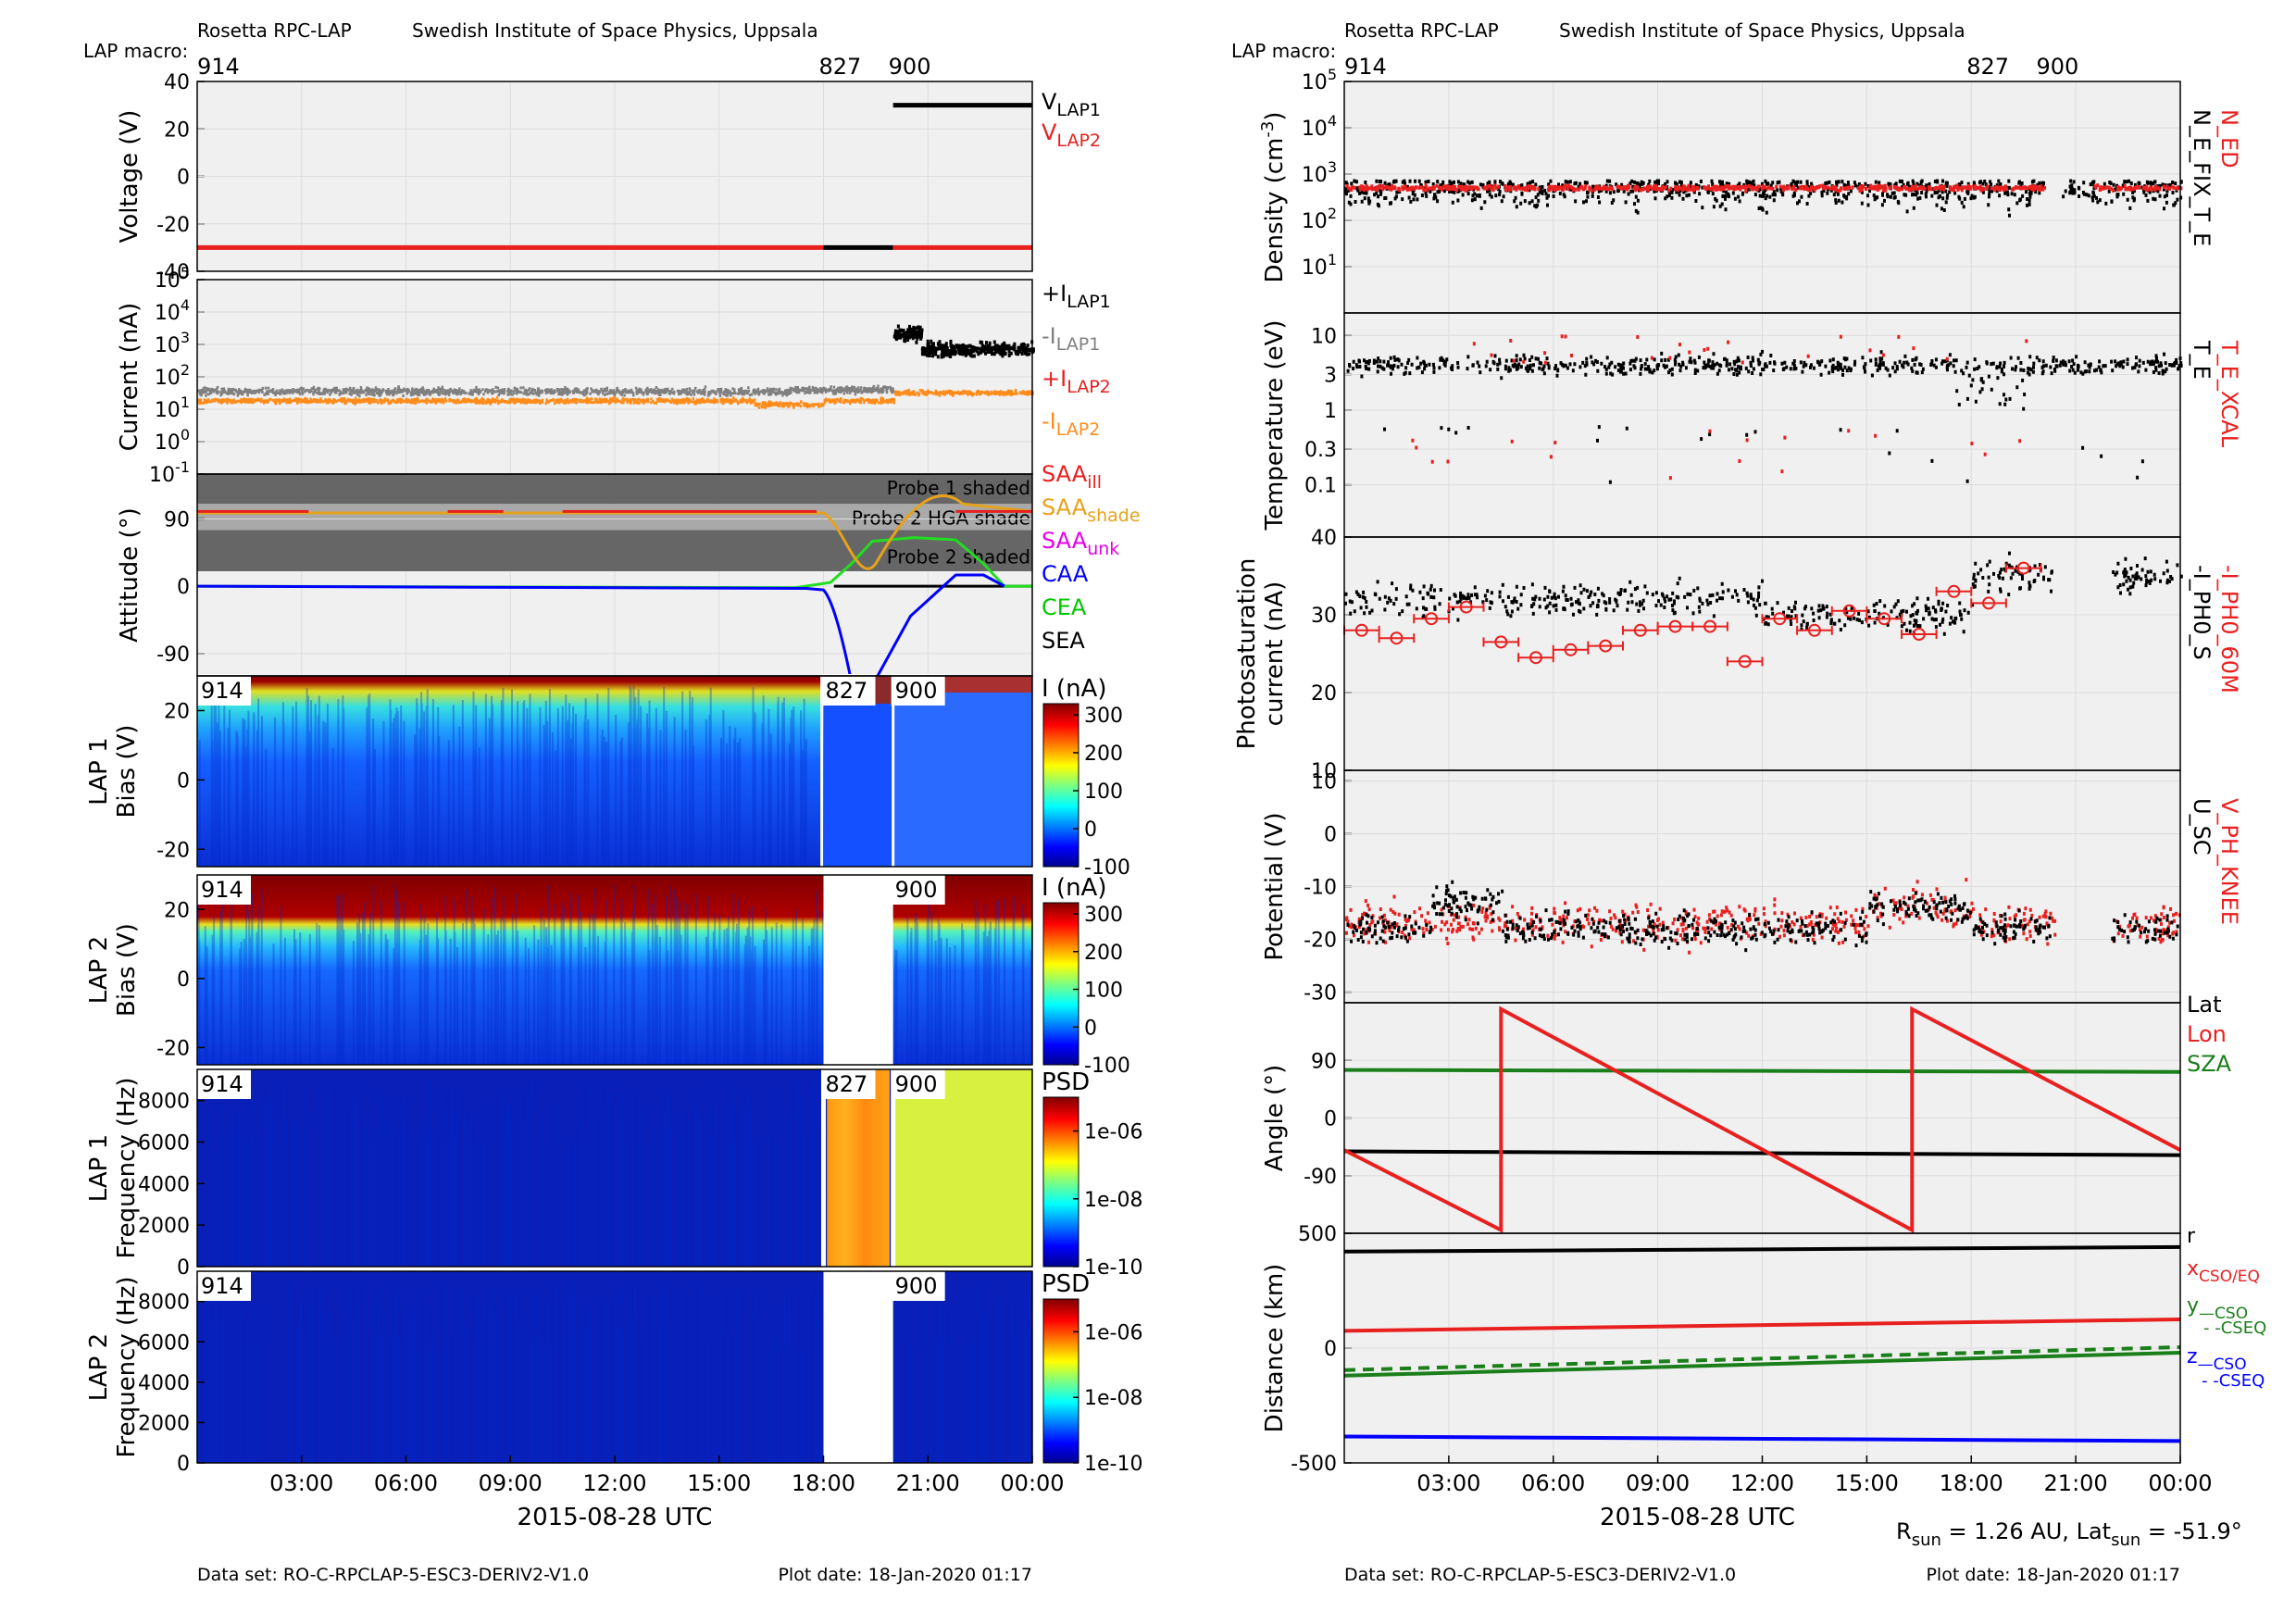  What do you see at coordinates (958, 557) in the screenshot?
I see `band-label-probe2: Probe 2 shaded` at bounding box center [958, 557].